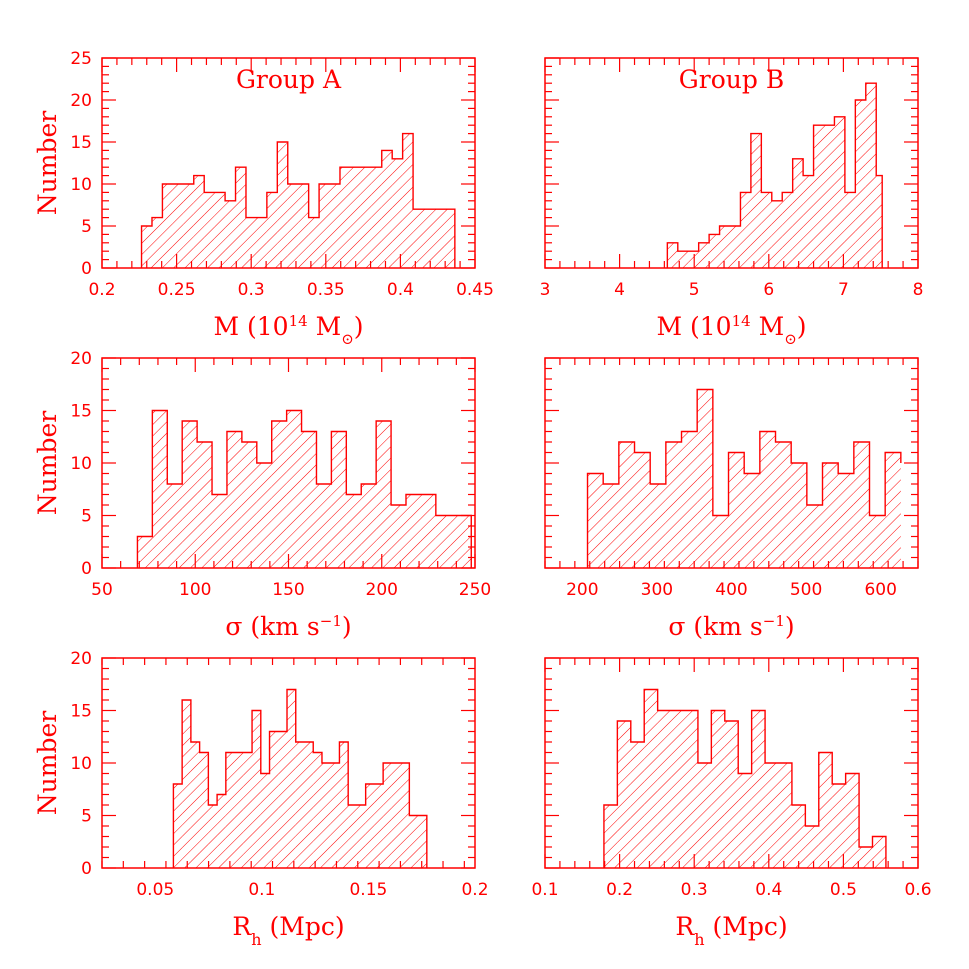 The width and height of the screenshot is (969, 969). What do you see at coordinates (731, 330) in the screenshot?
I see `x-axis-label: M (1014 M⊙)` at bounding box center [731, 330].